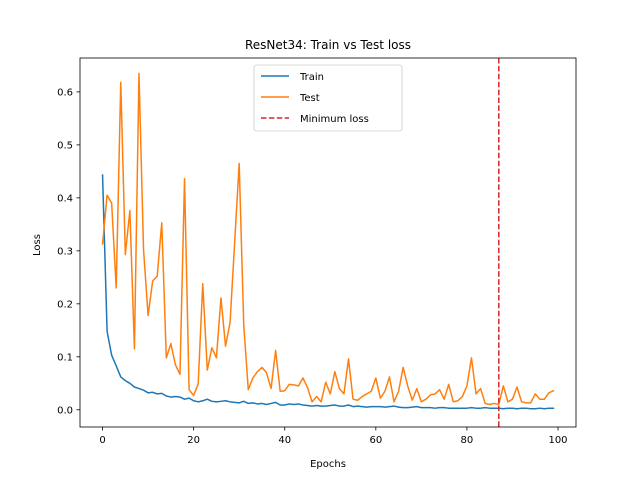 This screenshot has width=640, height=480. Describe the element at coordinates (65, 357) in the screenshot. I see `y-tick-label: 0.1` at that location.